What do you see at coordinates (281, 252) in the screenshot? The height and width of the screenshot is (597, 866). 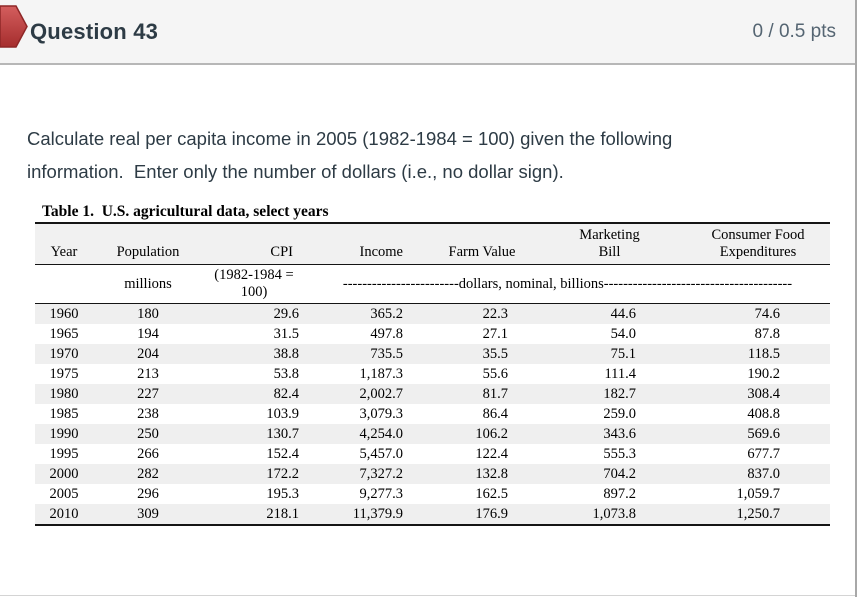 I see `column-header-cpi: CPI` at bounding box center [281, 252].